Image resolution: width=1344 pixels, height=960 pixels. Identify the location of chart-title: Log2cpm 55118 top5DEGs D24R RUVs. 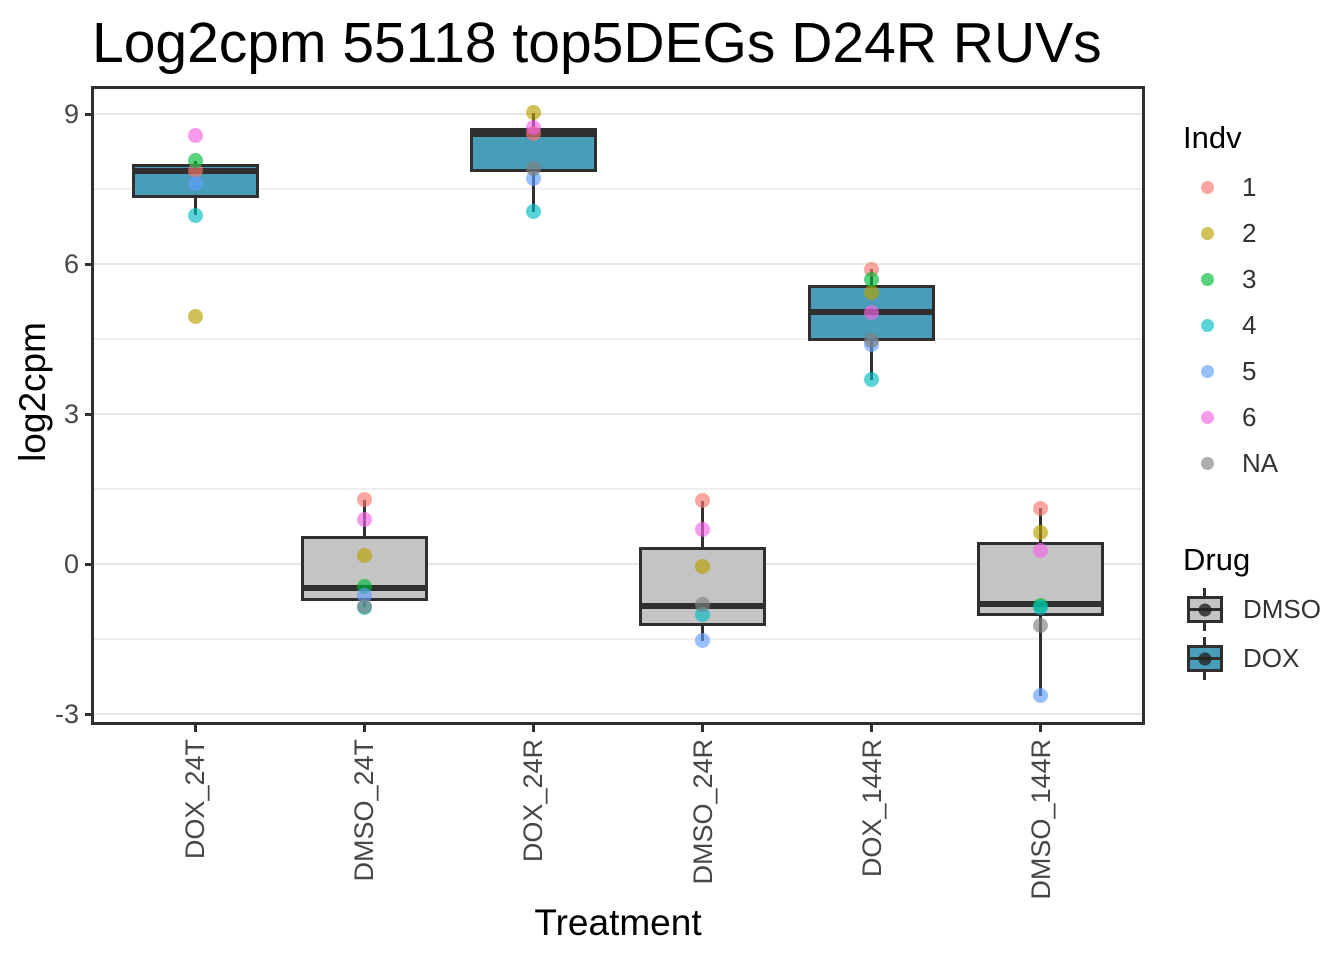
(597, 43).